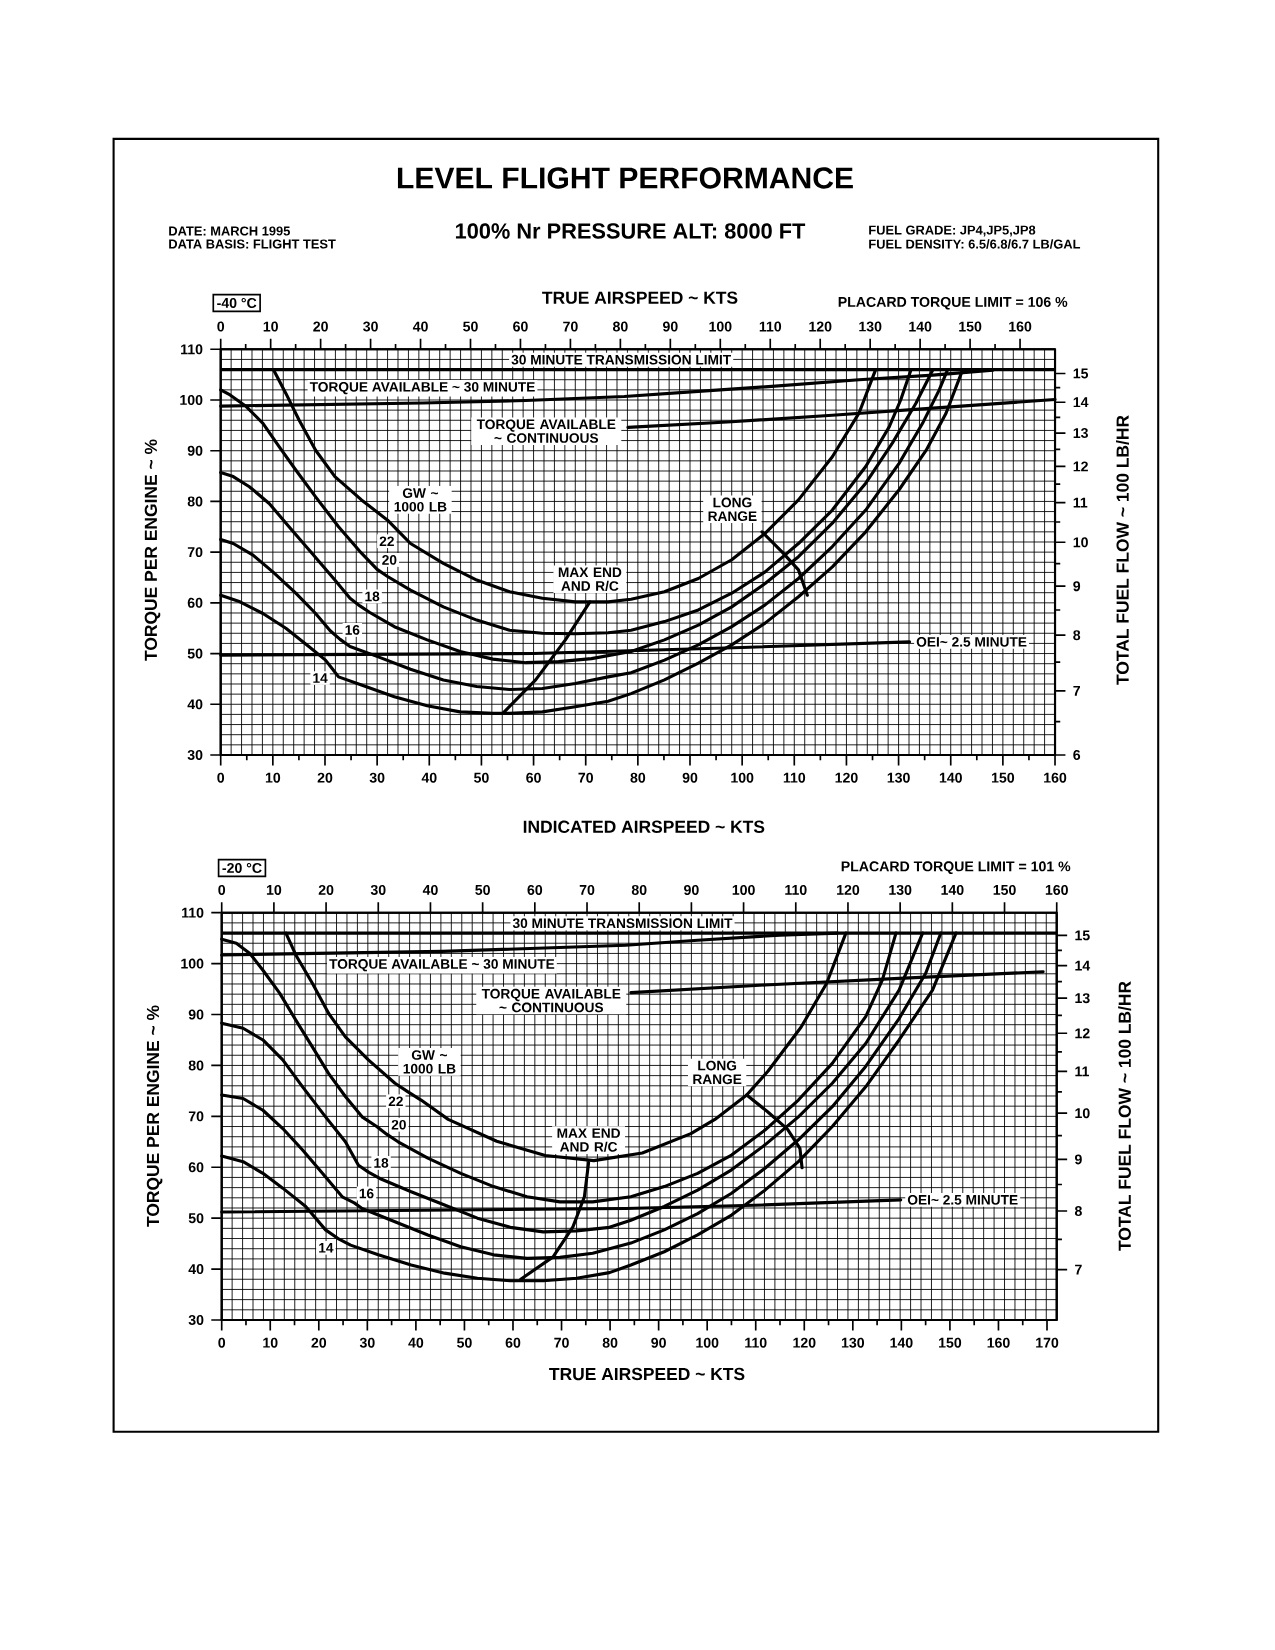 The image size is (1275, 1650). Describe the element at coordinates (640, 297) in the screenshot. I see `x2-axis-title: TRUE AIRSPEED ~ KTS` at that location.